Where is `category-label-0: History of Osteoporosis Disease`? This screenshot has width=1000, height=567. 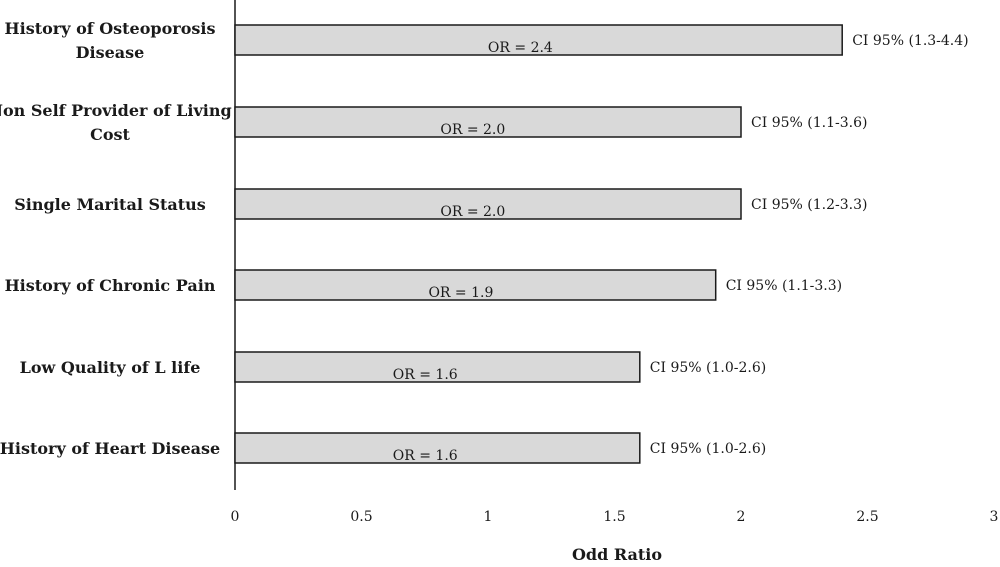 category-label-0: History of Osteoporosis Disease is located at coordinates (110, 40).